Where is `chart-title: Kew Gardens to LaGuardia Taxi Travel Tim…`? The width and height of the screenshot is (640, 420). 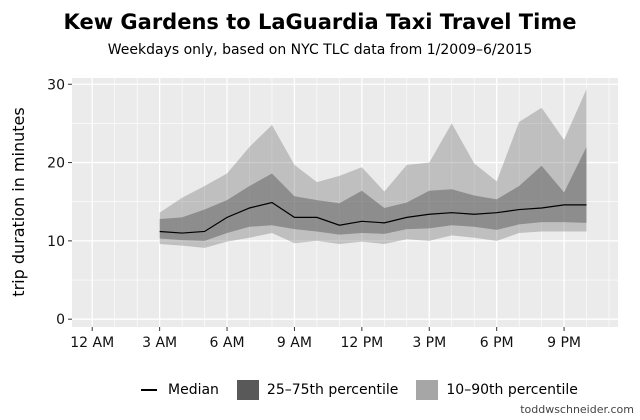 chart-title: Kew Gardens to LaGuardia Taxi Travel Tim… is located at coordinates (320, 22).